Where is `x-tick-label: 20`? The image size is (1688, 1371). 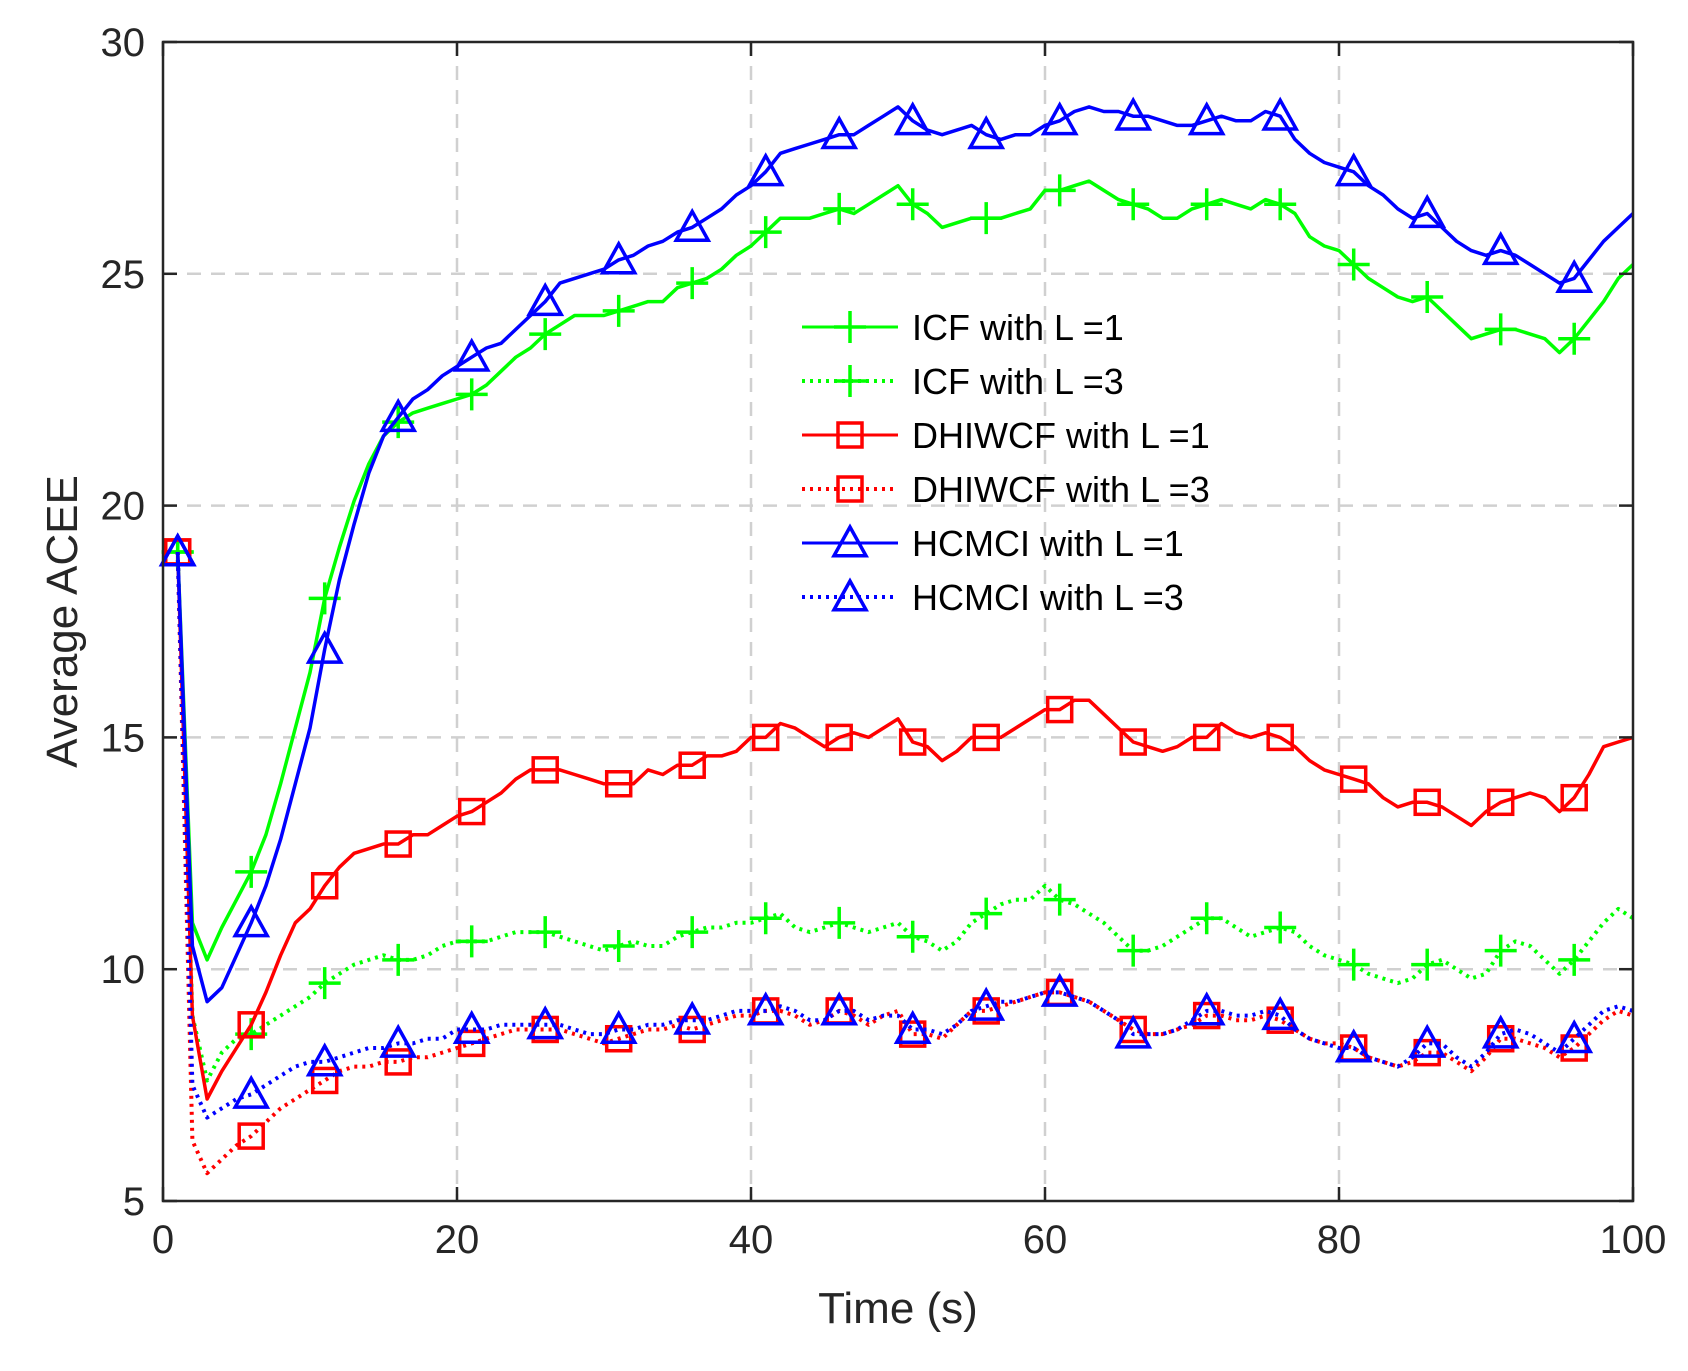
x-tick-label: 20 is located at coordinates (457, 1240).